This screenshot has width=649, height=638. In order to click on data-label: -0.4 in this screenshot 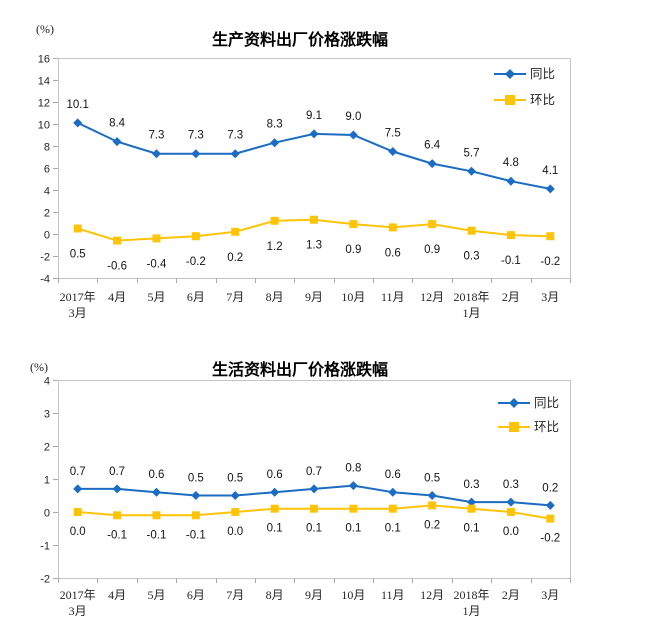, I will do `click(157, 264)`.